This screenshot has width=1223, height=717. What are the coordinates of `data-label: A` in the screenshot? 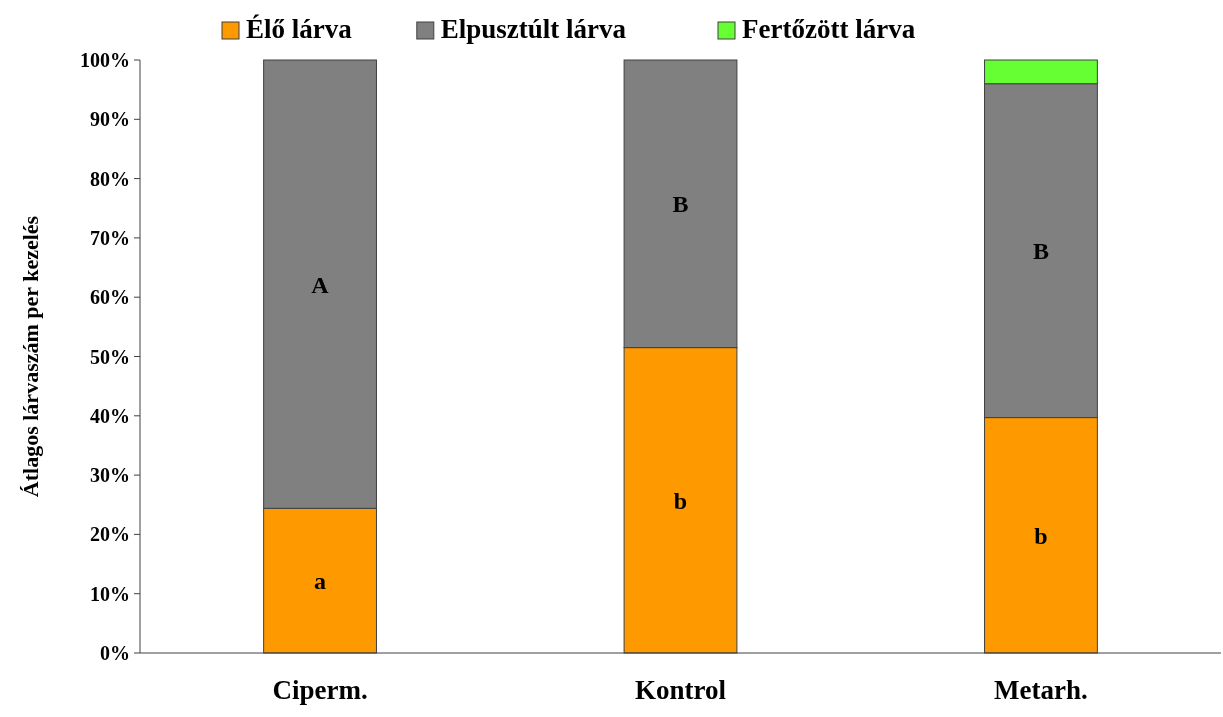 It's located at (320, 284).